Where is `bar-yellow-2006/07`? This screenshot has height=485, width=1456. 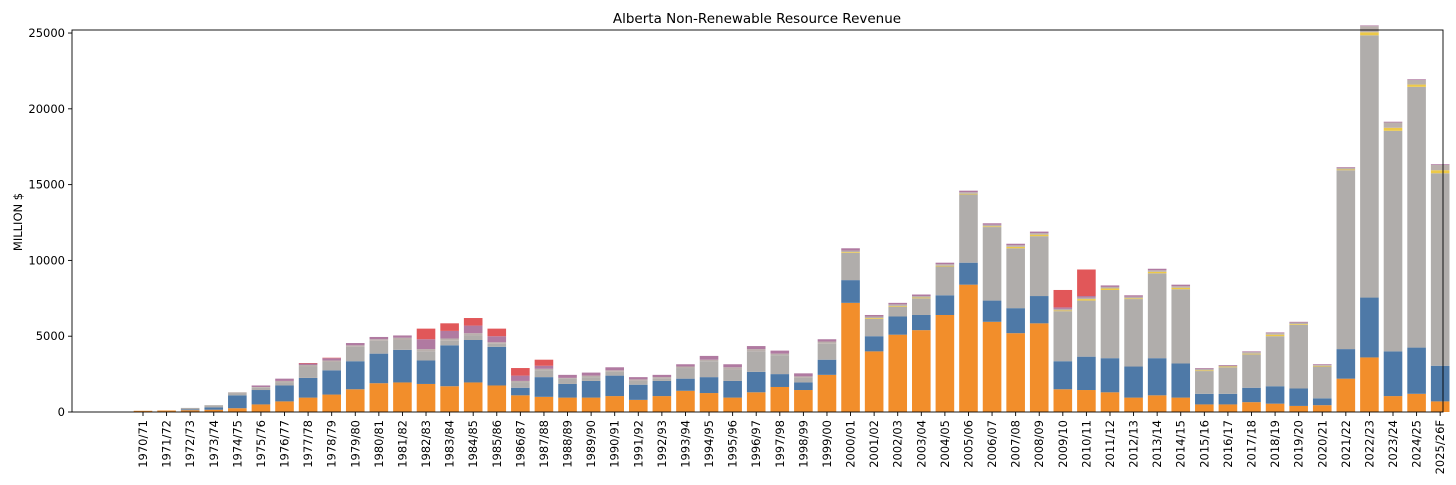 bar-yellow-2006/07 is located at coordinates (992, 227).